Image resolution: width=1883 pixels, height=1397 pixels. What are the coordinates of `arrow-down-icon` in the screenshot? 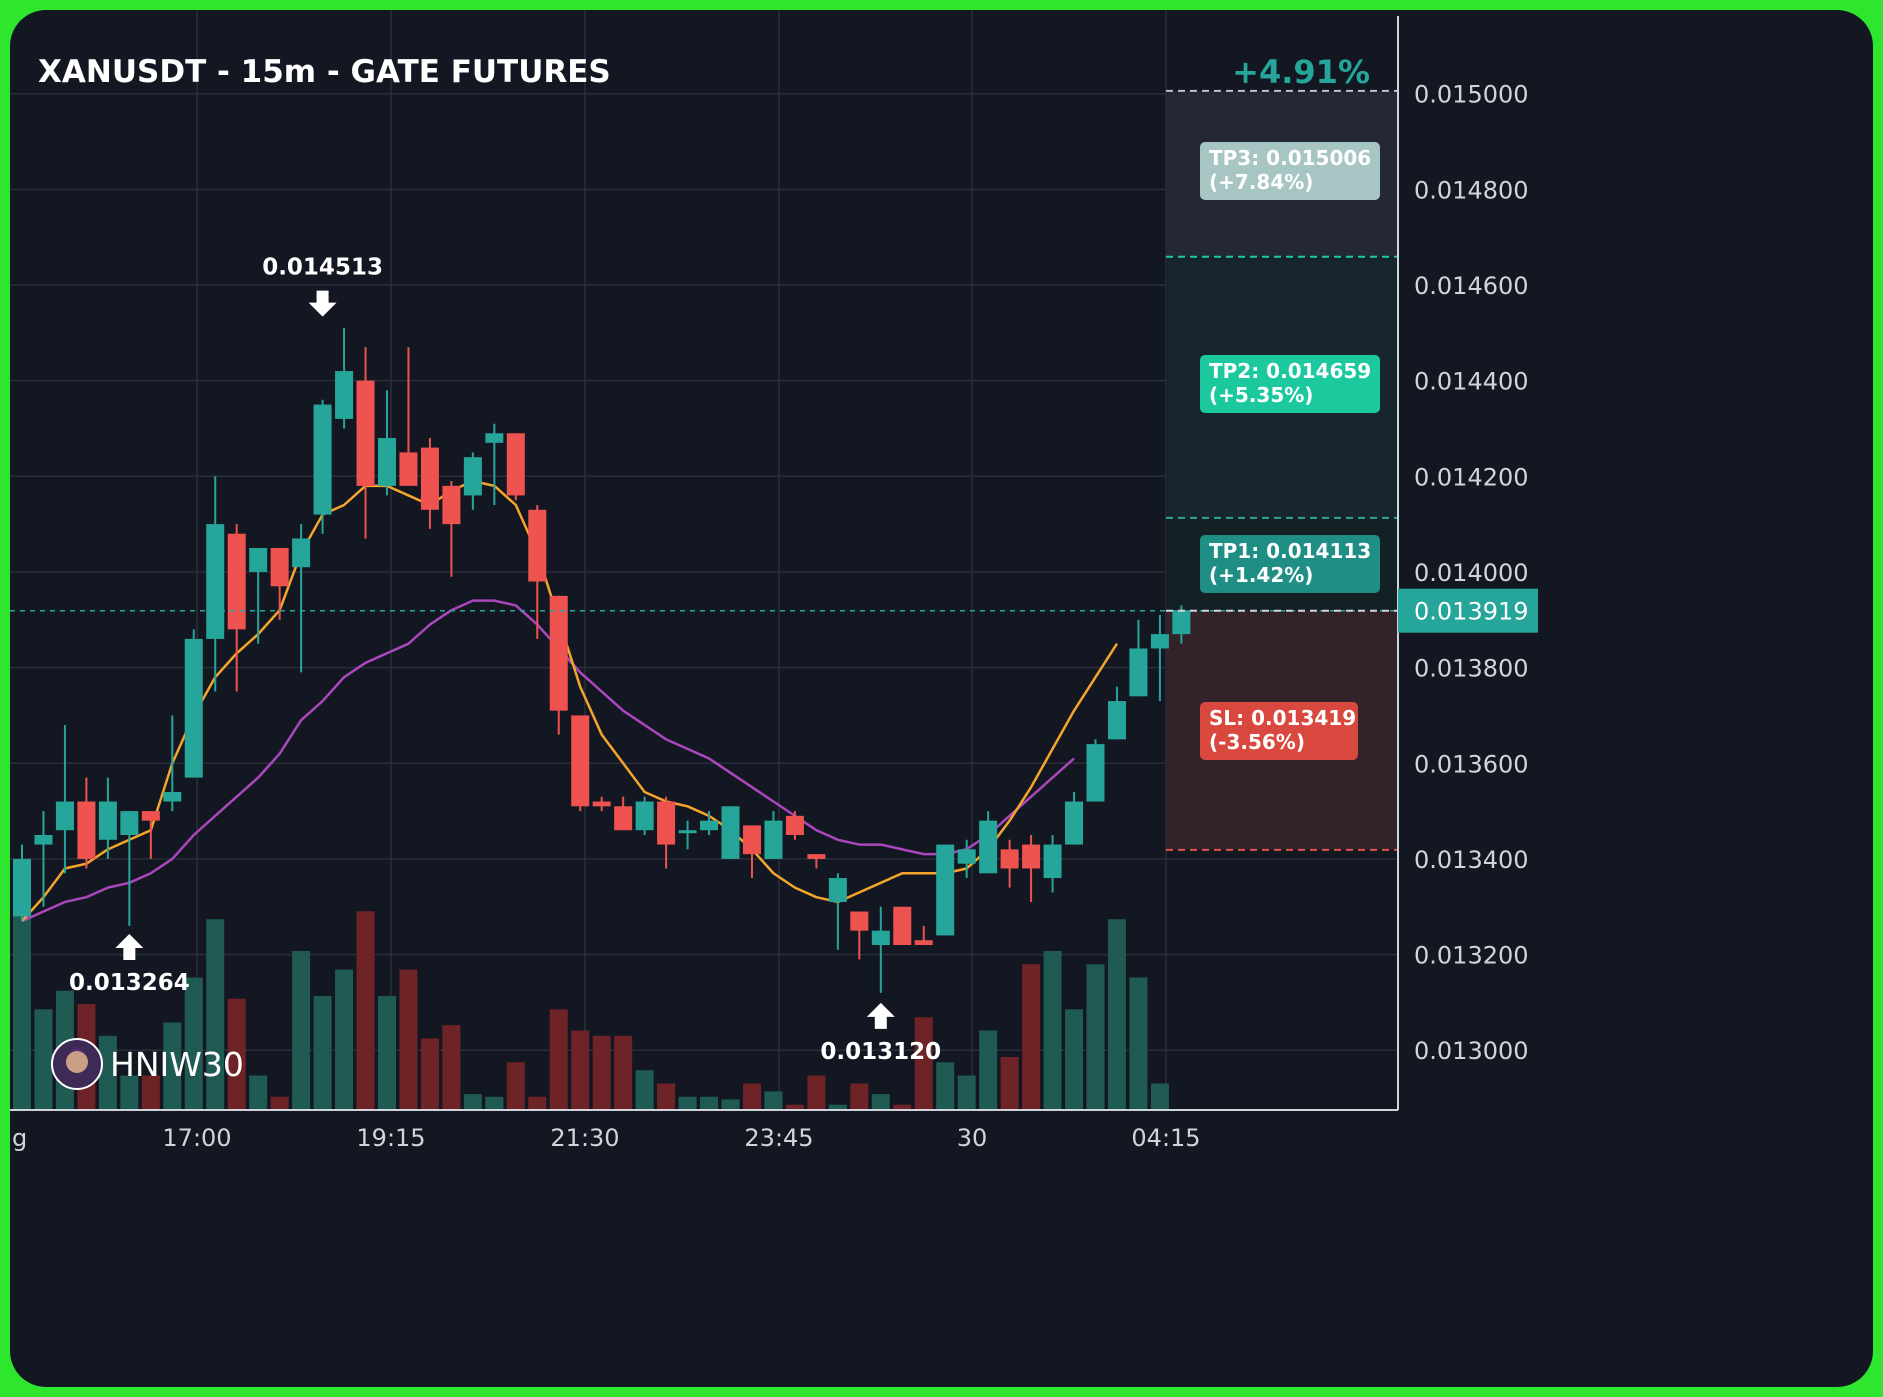 It's located at (322, 303).